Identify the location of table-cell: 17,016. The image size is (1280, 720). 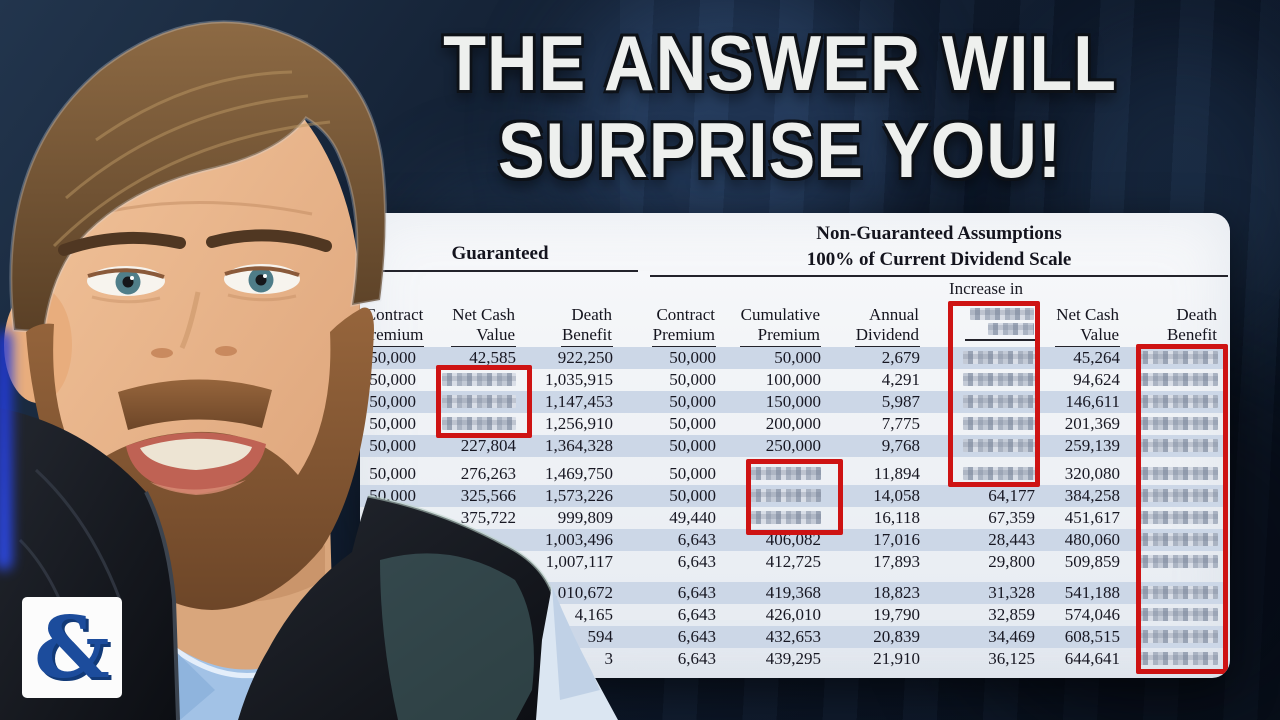
(896, 539).